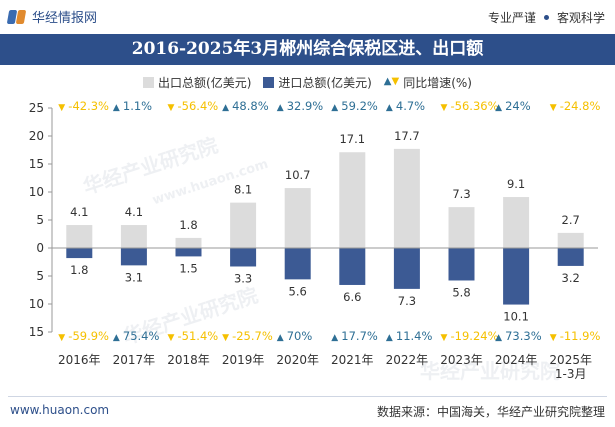 The image size is (615, 427). I want to click on header-tags: 专业严谨 客观科学, so click(546, 17).